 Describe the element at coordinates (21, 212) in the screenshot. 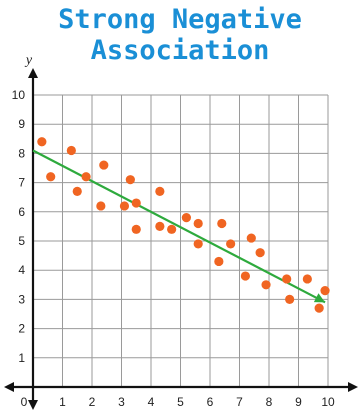

I see `y-tick-label: 6` at that location.